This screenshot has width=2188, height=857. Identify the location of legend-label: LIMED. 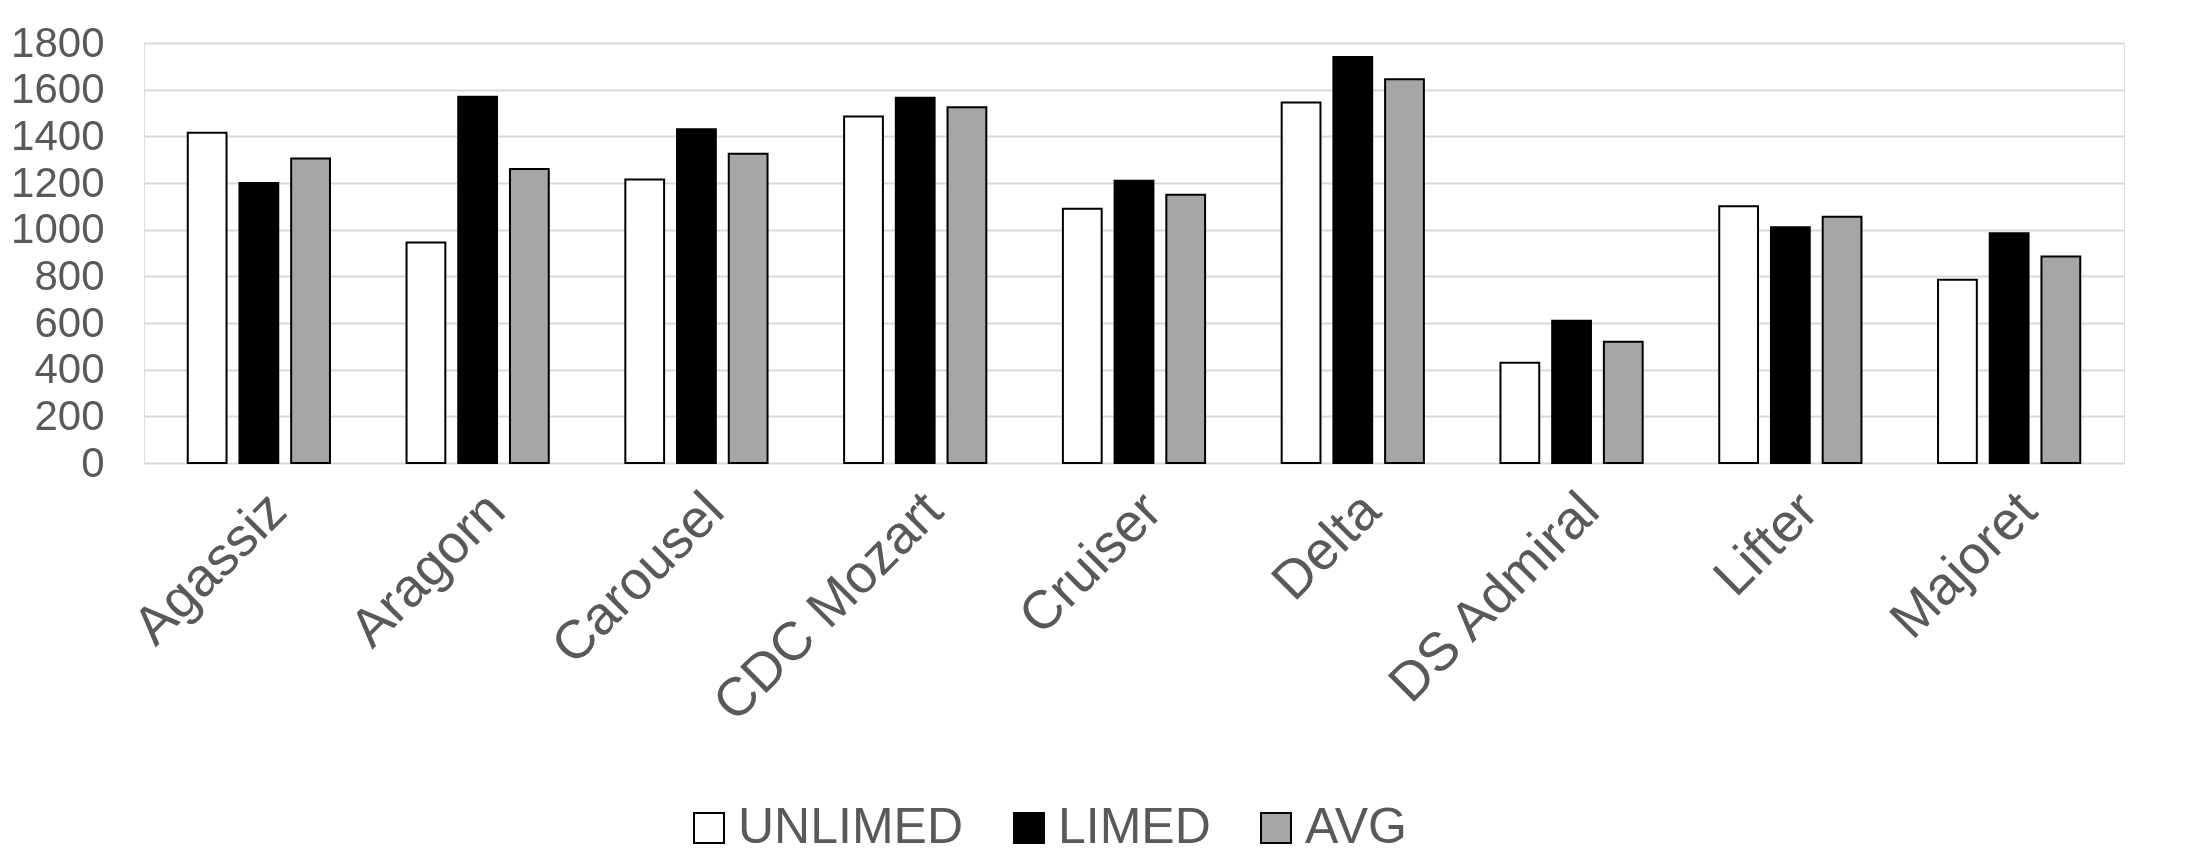
(1134, 826).